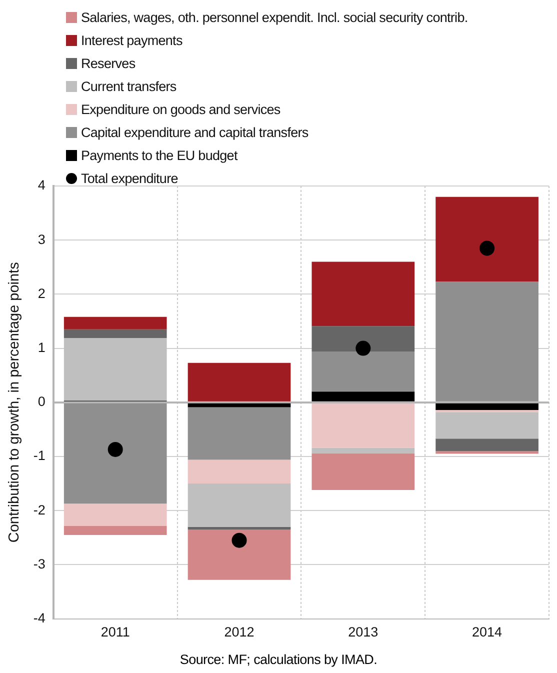  What do you see at coordinates (39, 510) in the screenshot?
I see `y-tick-label: -2` at bounding box center [39, 510].